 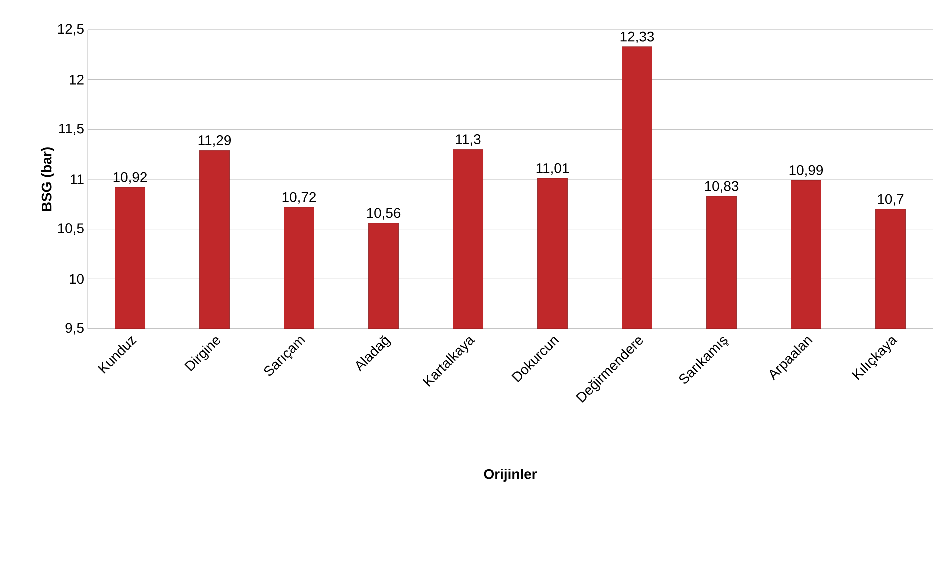 I want to click on y-tick-label: 10, so click(x=77, y=279).